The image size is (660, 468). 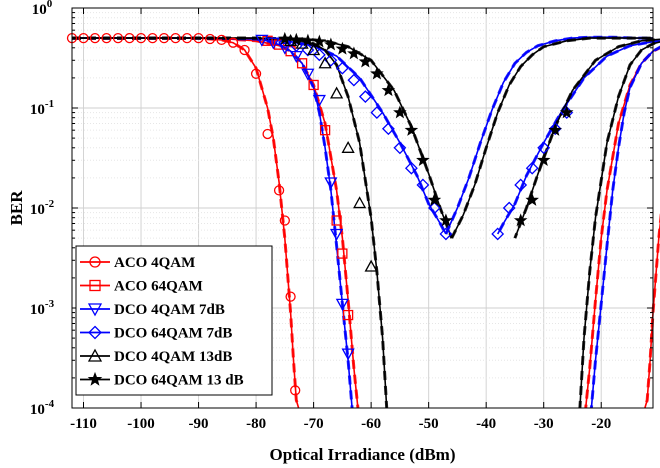 What do you see at coordinates (50, 404) in the screenshot?
I see `y-tick-exponent: -4` at bounding box center [50, 404].